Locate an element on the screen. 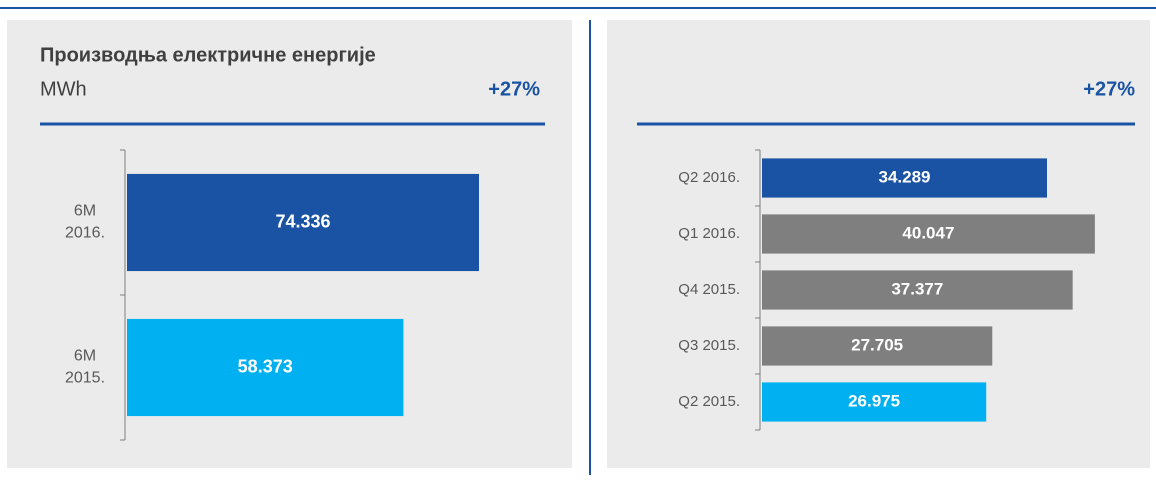  category-line: Q2 2016. is located at coordinates (709, 177).